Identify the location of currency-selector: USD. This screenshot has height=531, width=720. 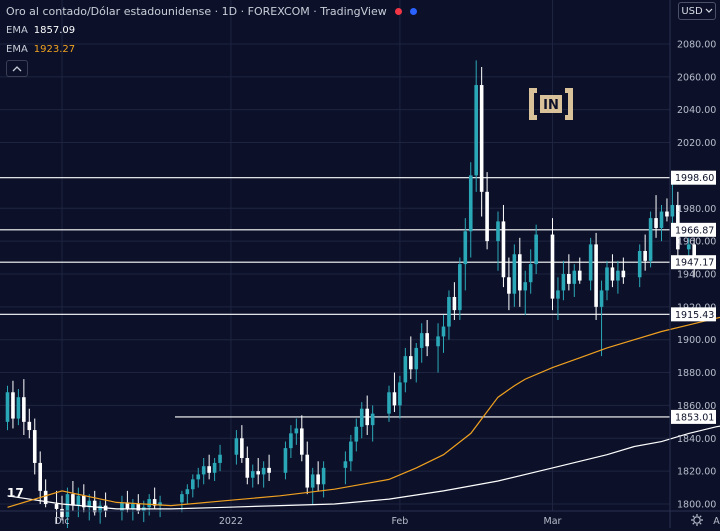
(697, 11).